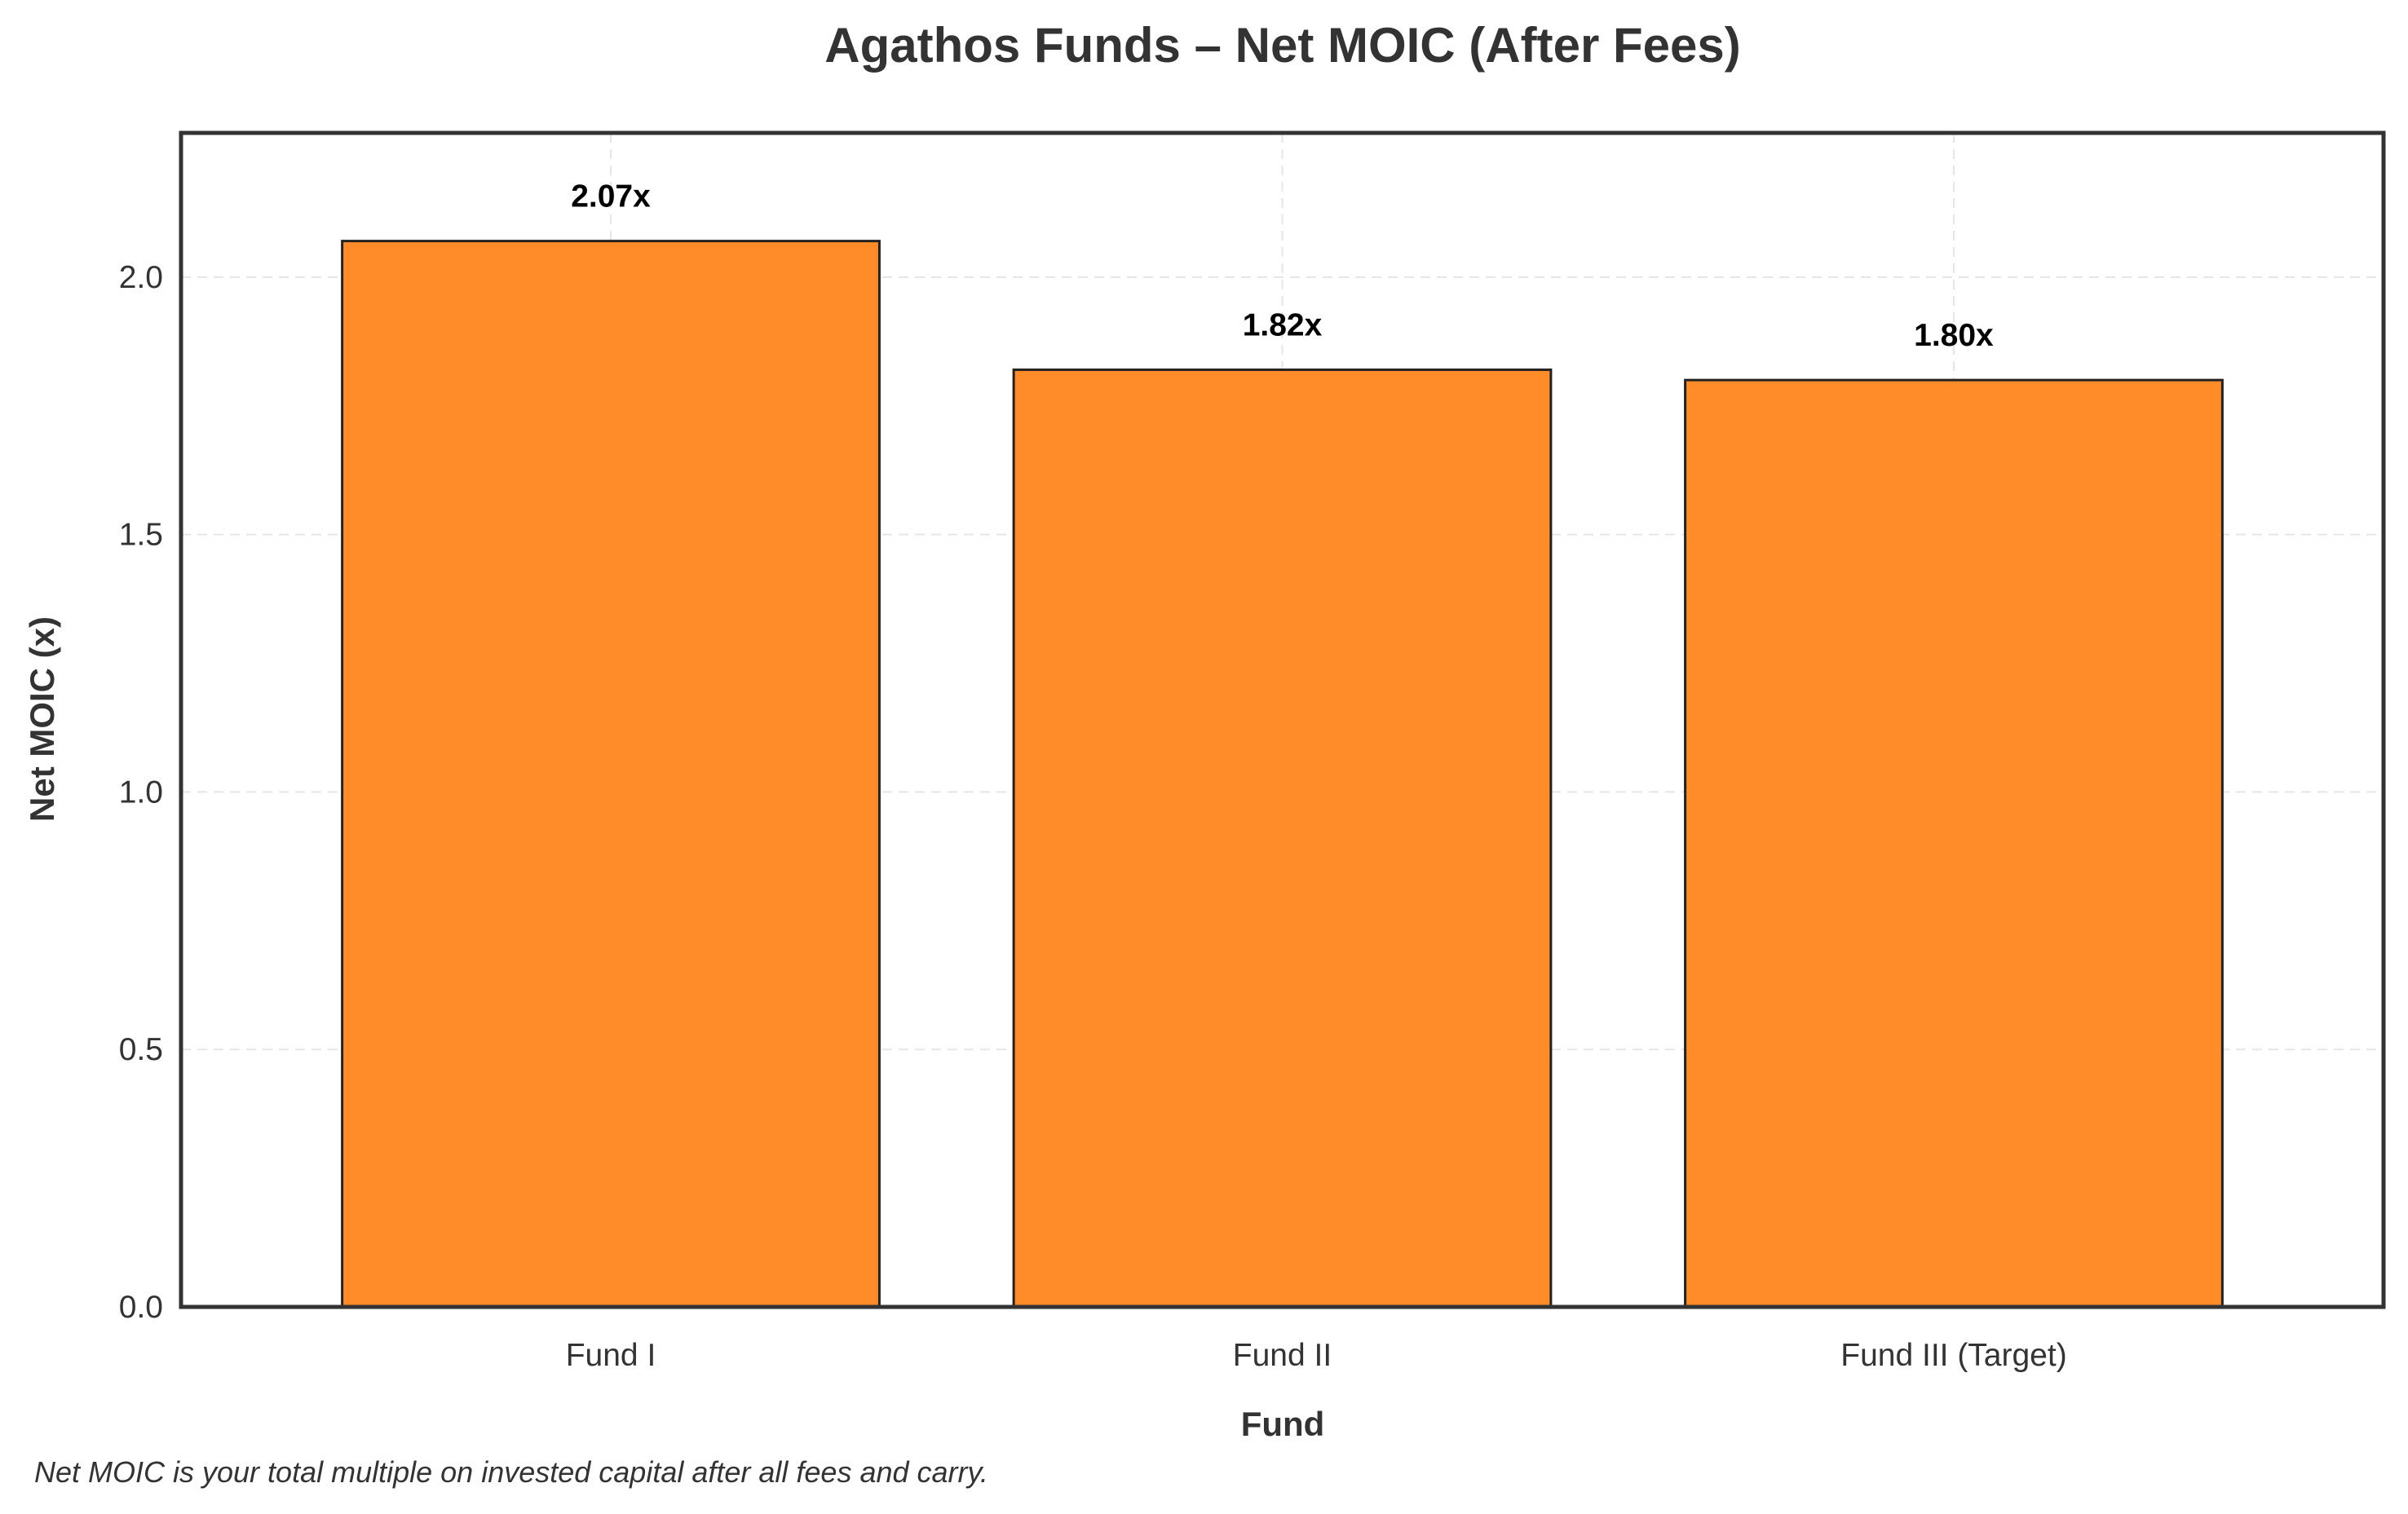 The width and height of the screenshot is (2408, 1514). What do you see at coordinates (1282, 45) in the screenshot?
I see `chart-title: Agathos Funds – Net MOIC (After Fees)` at bounding box center [1282, 45].